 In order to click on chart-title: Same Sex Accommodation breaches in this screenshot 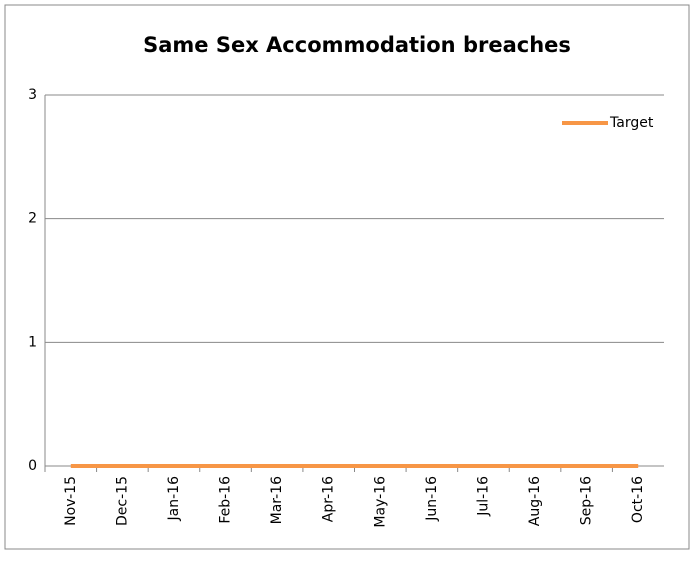, I will do `click(357, 45)`.